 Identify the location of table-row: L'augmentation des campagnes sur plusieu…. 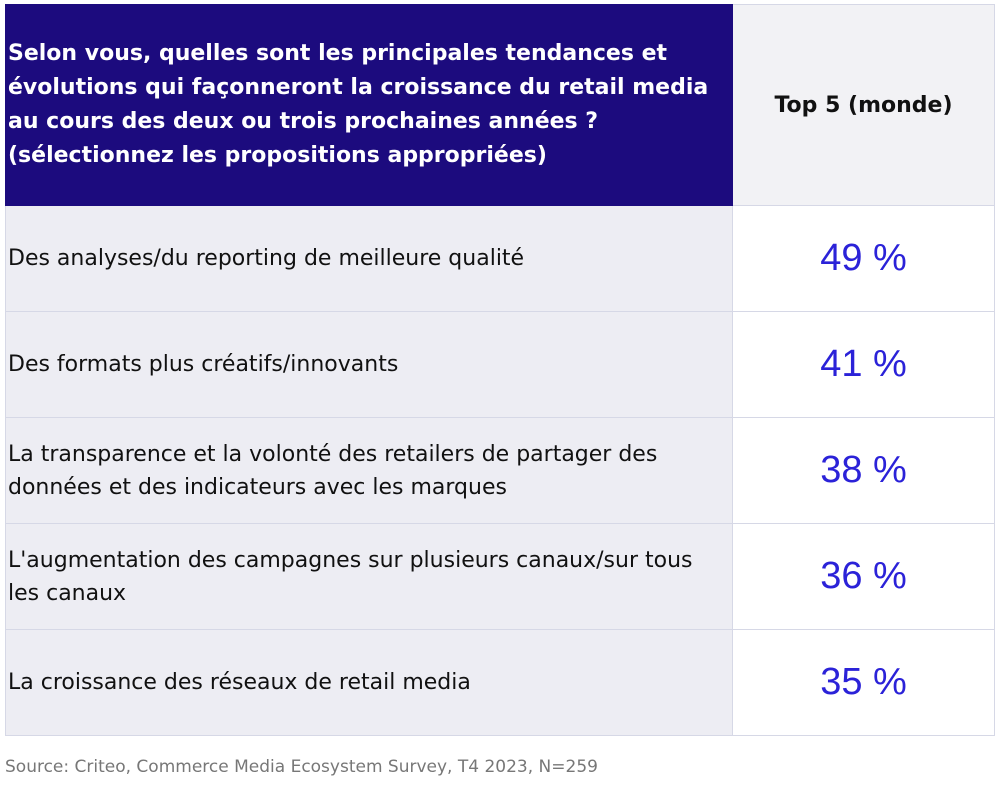
(500, 576).